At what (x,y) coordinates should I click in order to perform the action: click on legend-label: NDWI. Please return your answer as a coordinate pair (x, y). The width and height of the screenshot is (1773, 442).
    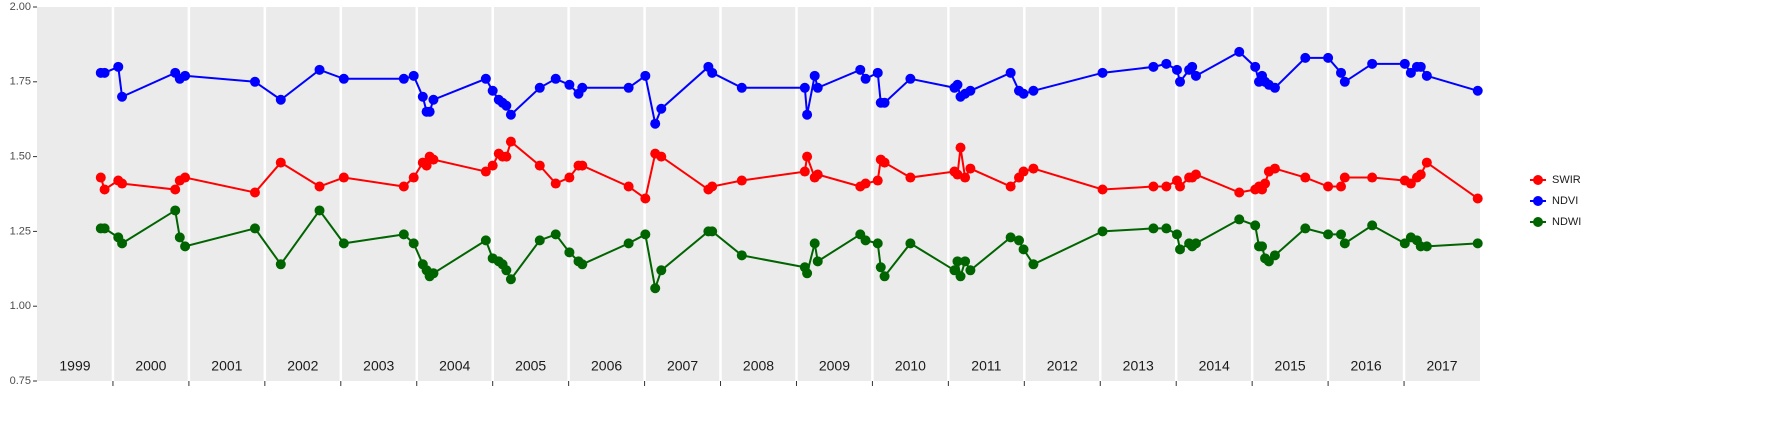
    Looking at the image, I should click on (1566, 222).